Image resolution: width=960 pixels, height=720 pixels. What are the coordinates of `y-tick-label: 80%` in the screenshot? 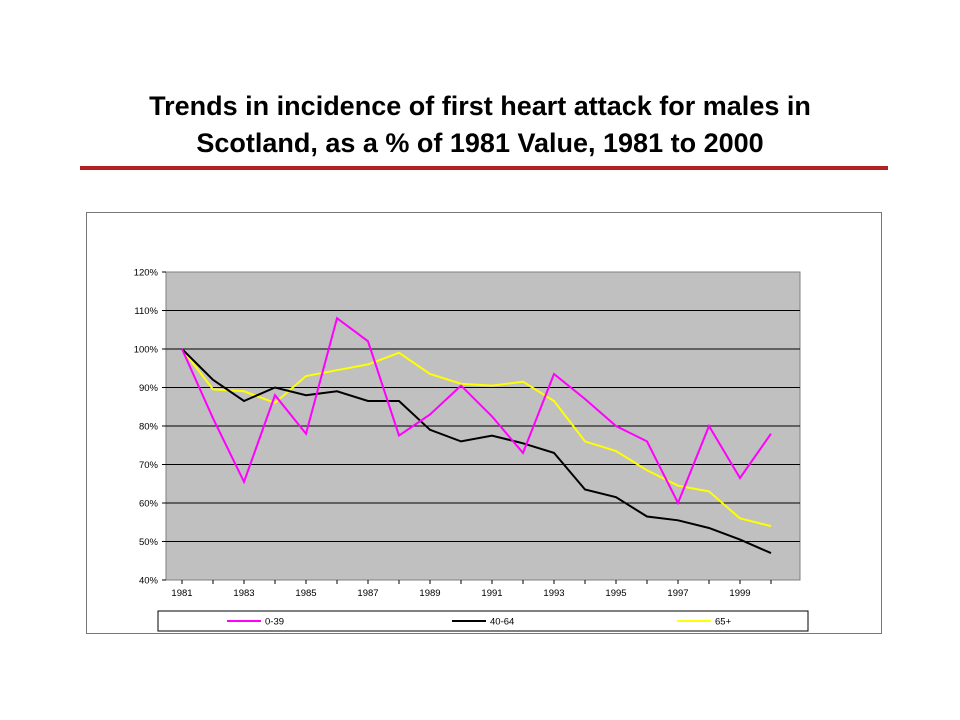 It's located at (149, 427).